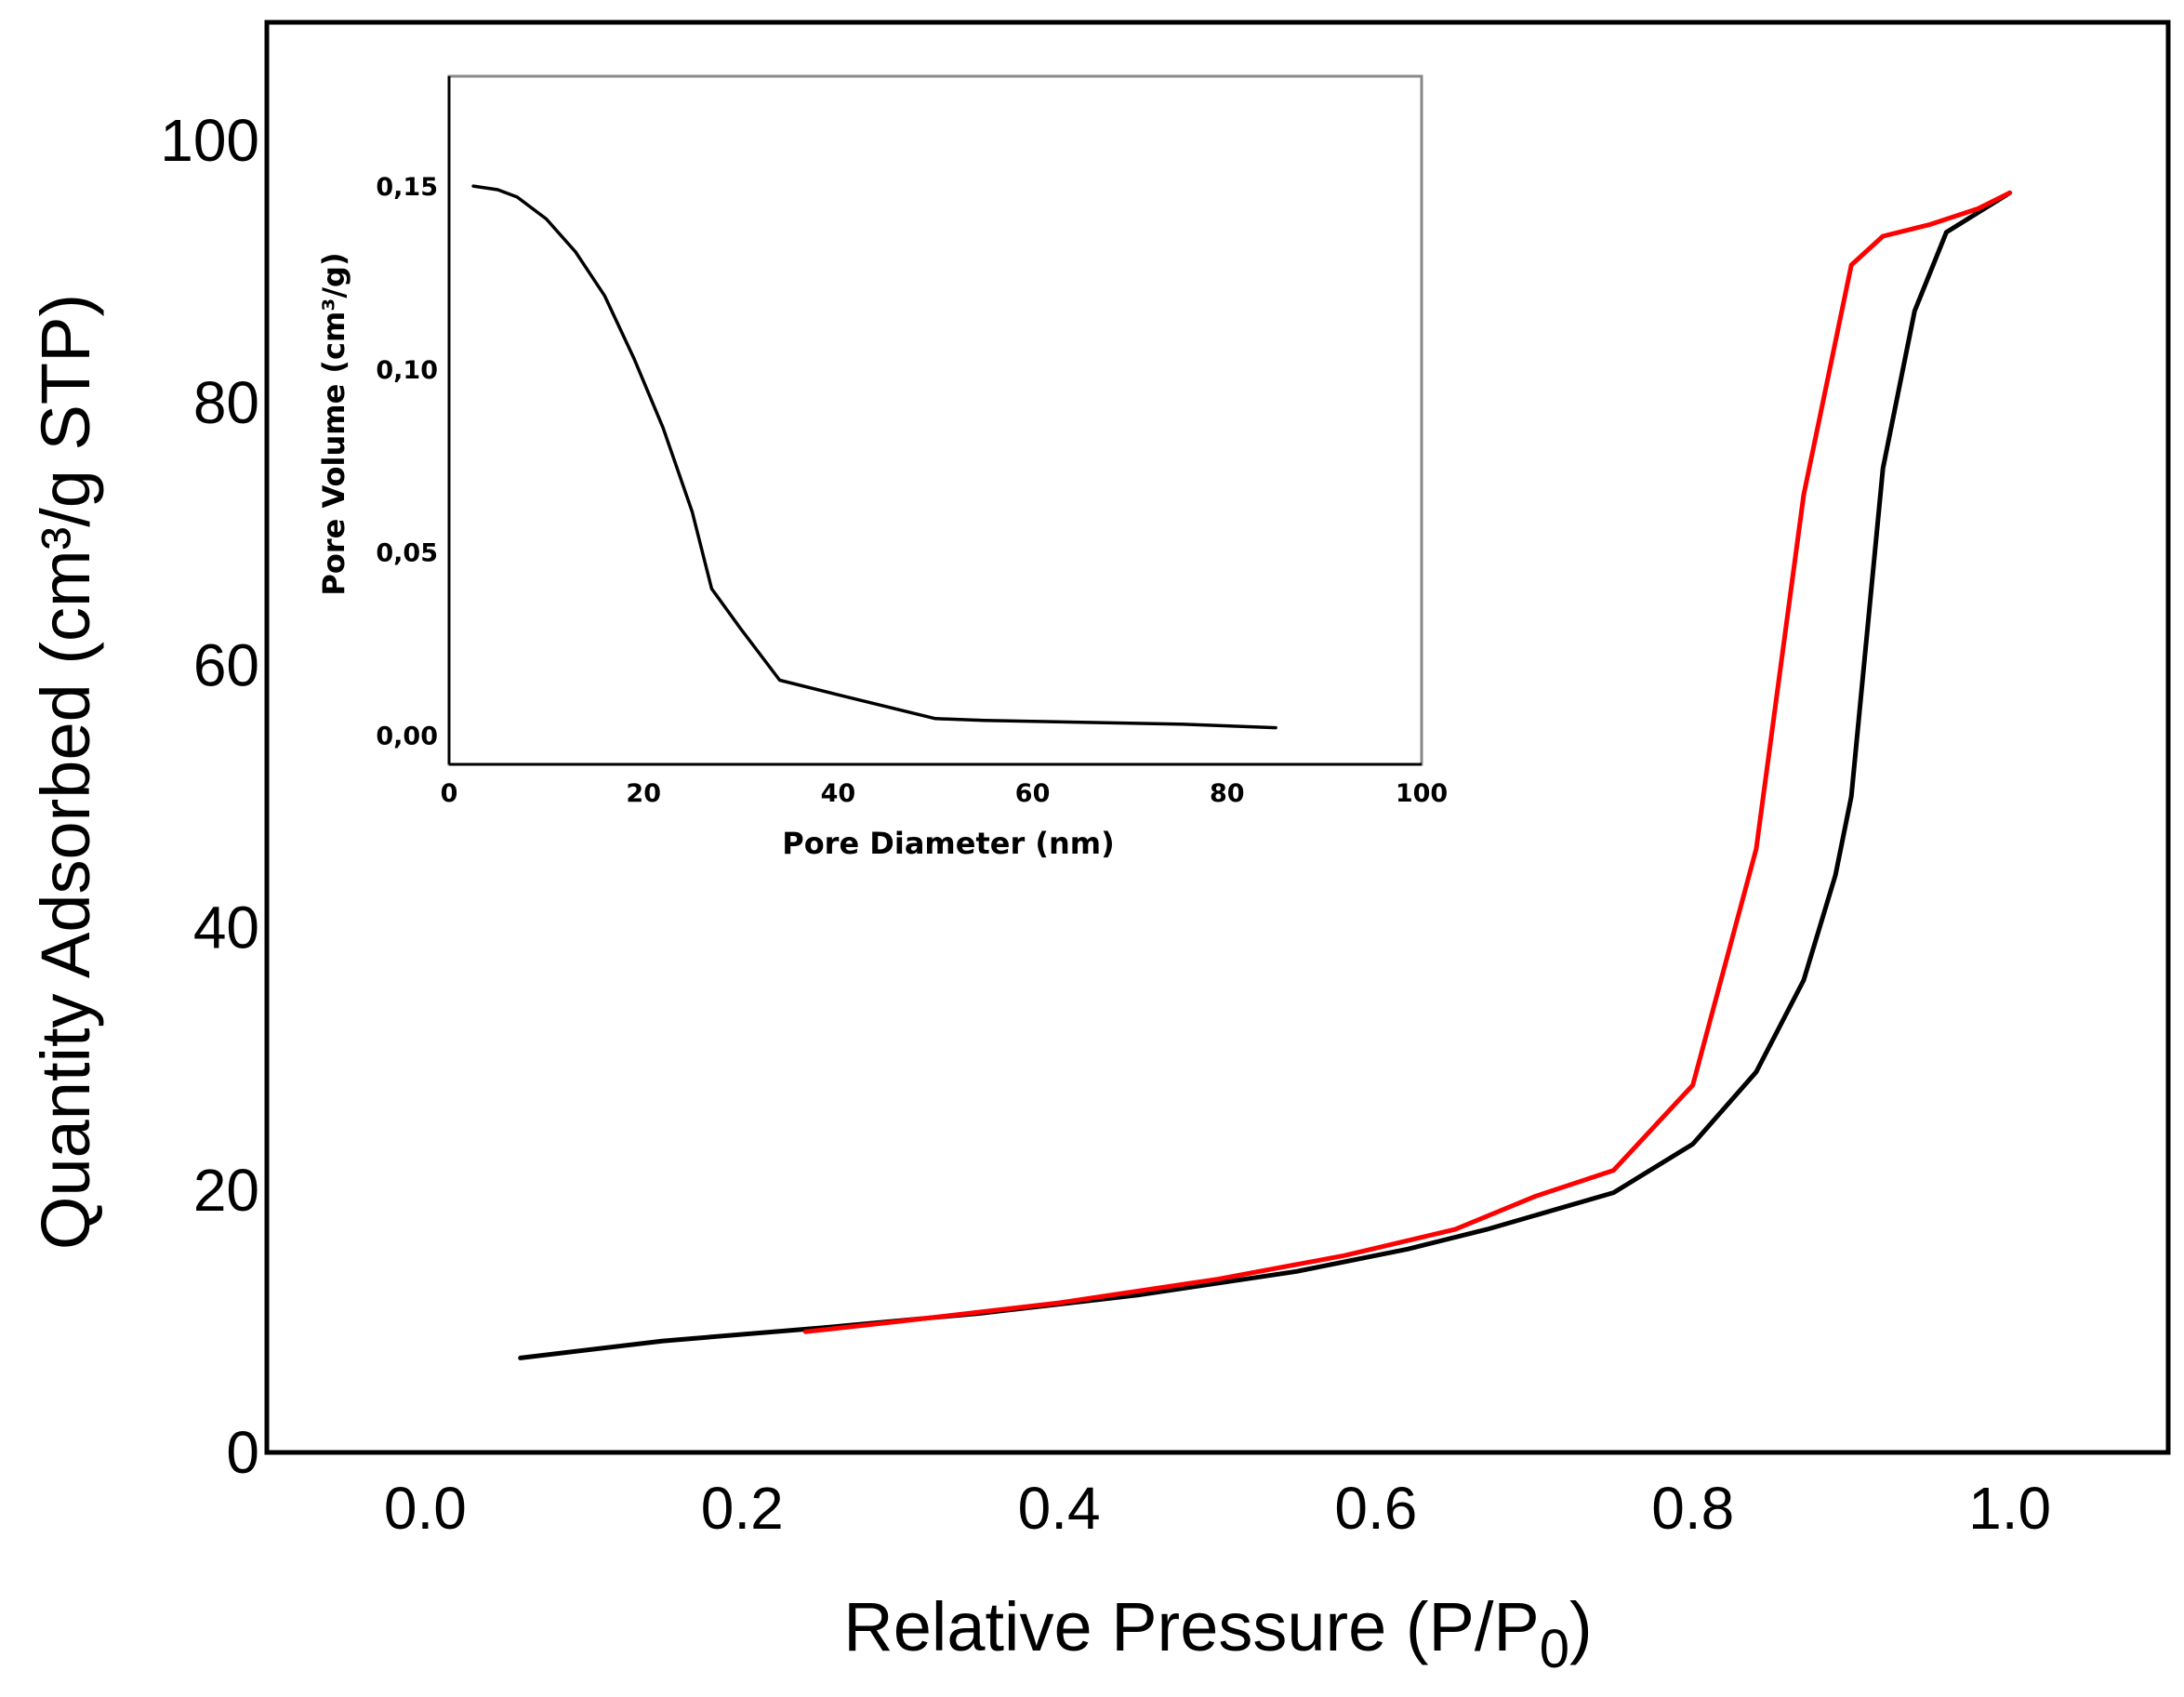 The height and width of the screenshot is (1697, 2184). I want to click on inset-x-tick-label: 100, so click(1422, 793).